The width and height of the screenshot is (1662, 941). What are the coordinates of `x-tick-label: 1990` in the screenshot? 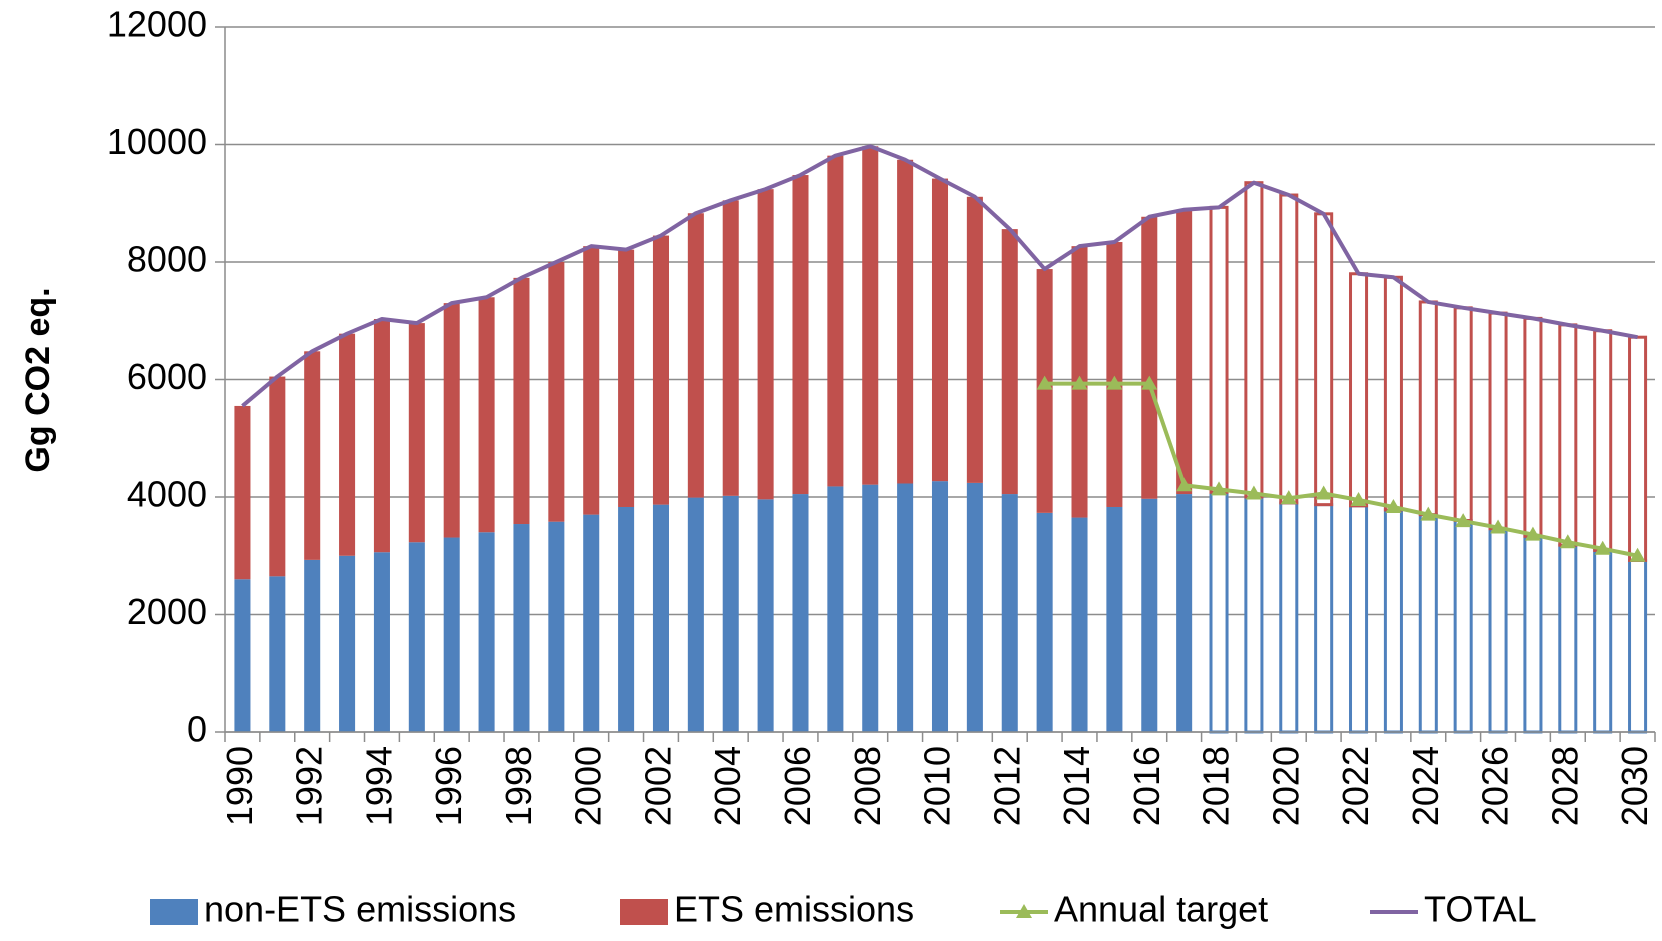 It's located at (239, 786).